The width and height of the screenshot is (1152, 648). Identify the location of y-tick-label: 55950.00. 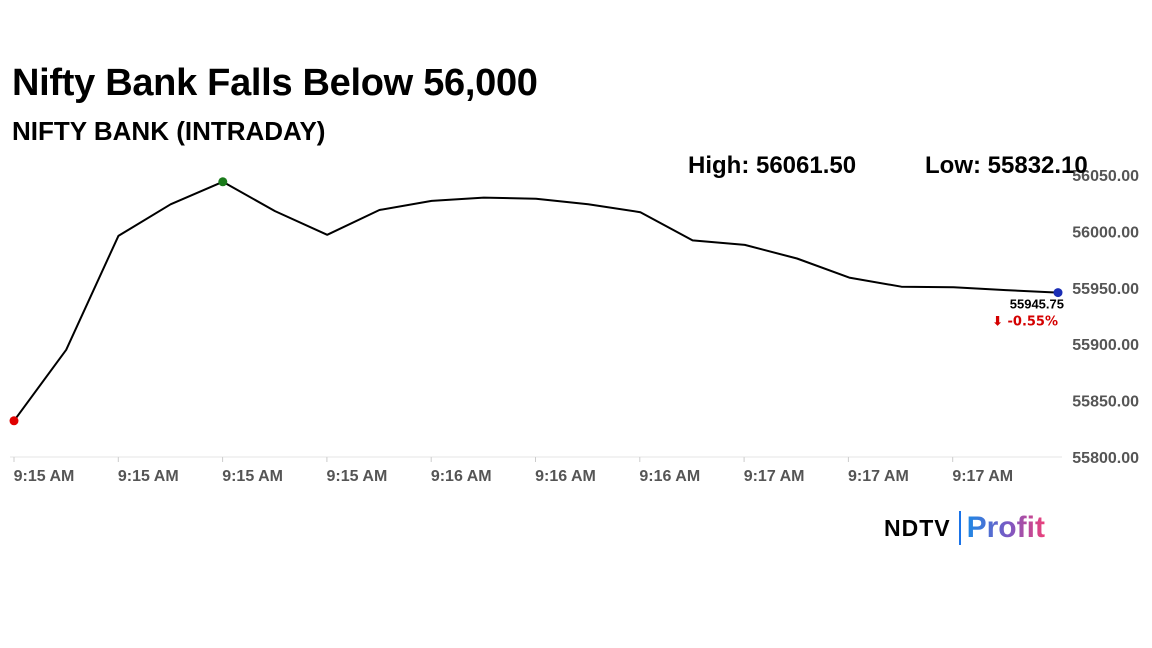
(1105, 289).